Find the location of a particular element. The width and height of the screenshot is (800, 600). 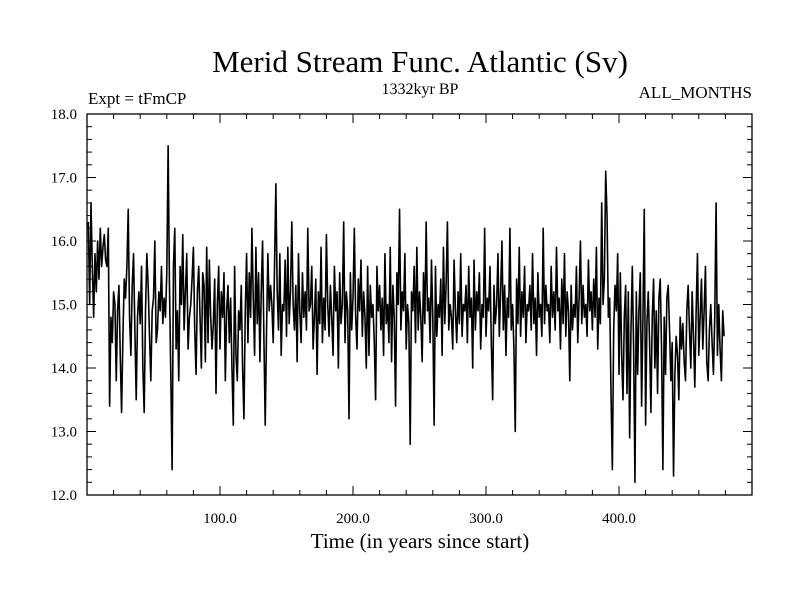

y-tick-label: 16.0 is located at coordinates (64, 242).